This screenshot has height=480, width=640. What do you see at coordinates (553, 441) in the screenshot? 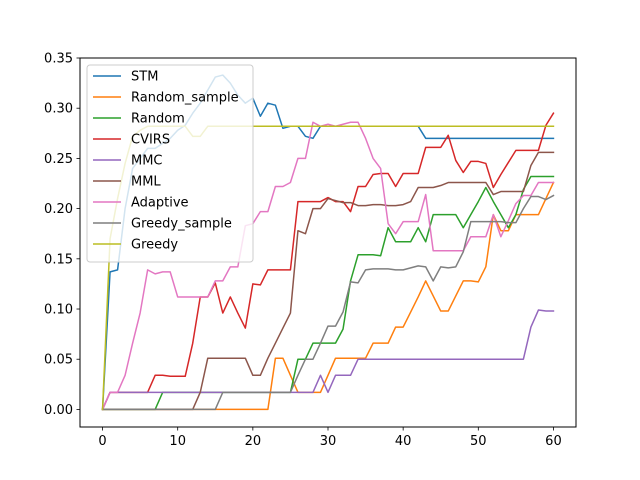
I see `x-tick-label: 60` at bounding box center [553, 441].